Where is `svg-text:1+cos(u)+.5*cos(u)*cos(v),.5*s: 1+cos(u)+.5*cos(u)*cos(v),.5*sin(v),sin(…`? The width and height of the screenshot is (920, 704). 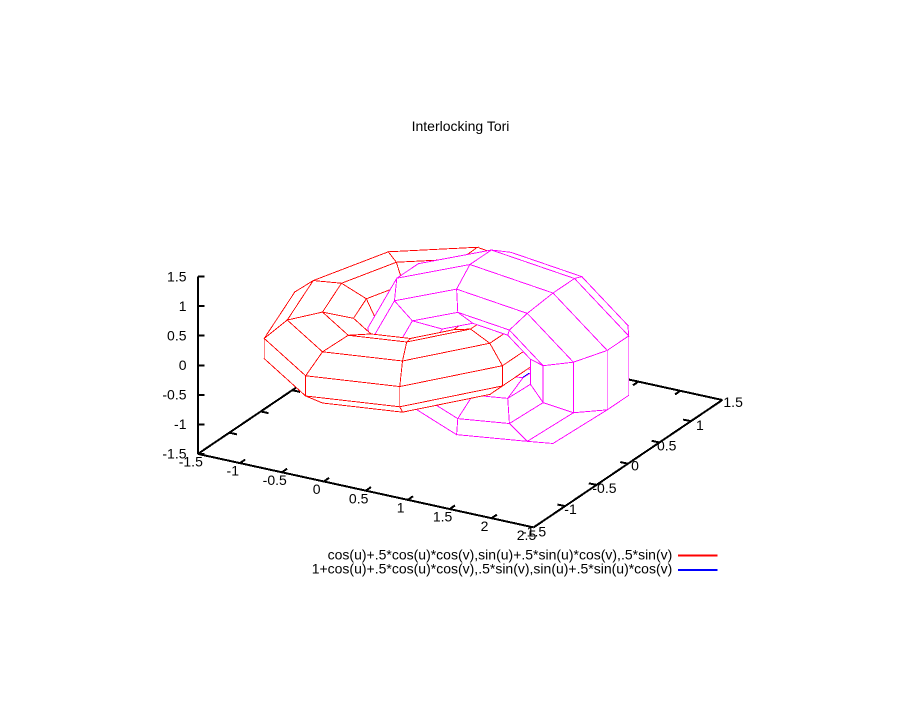 svg-text:1+cos(u)+.5*cos(u)*cos(v),.5*s: 1+cos(u)+.5*cos(u)*cos(v),.5*sin(v),sin(… is located at coordinates (492, 568).